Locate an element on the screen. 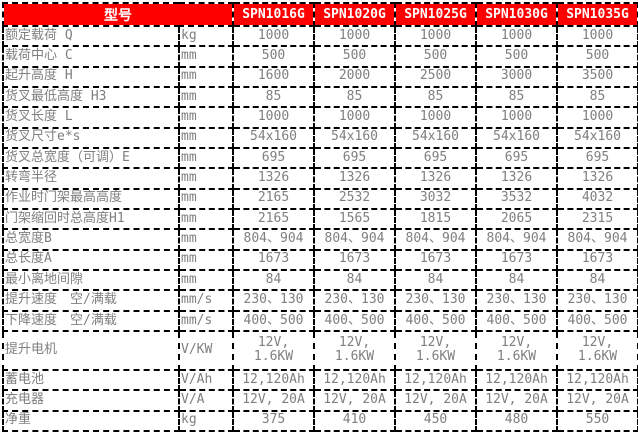 This screenshot has height=433, width=638. spec-label-cell: 货叉总宽度（可调）E is located at coordinates (91, 158).